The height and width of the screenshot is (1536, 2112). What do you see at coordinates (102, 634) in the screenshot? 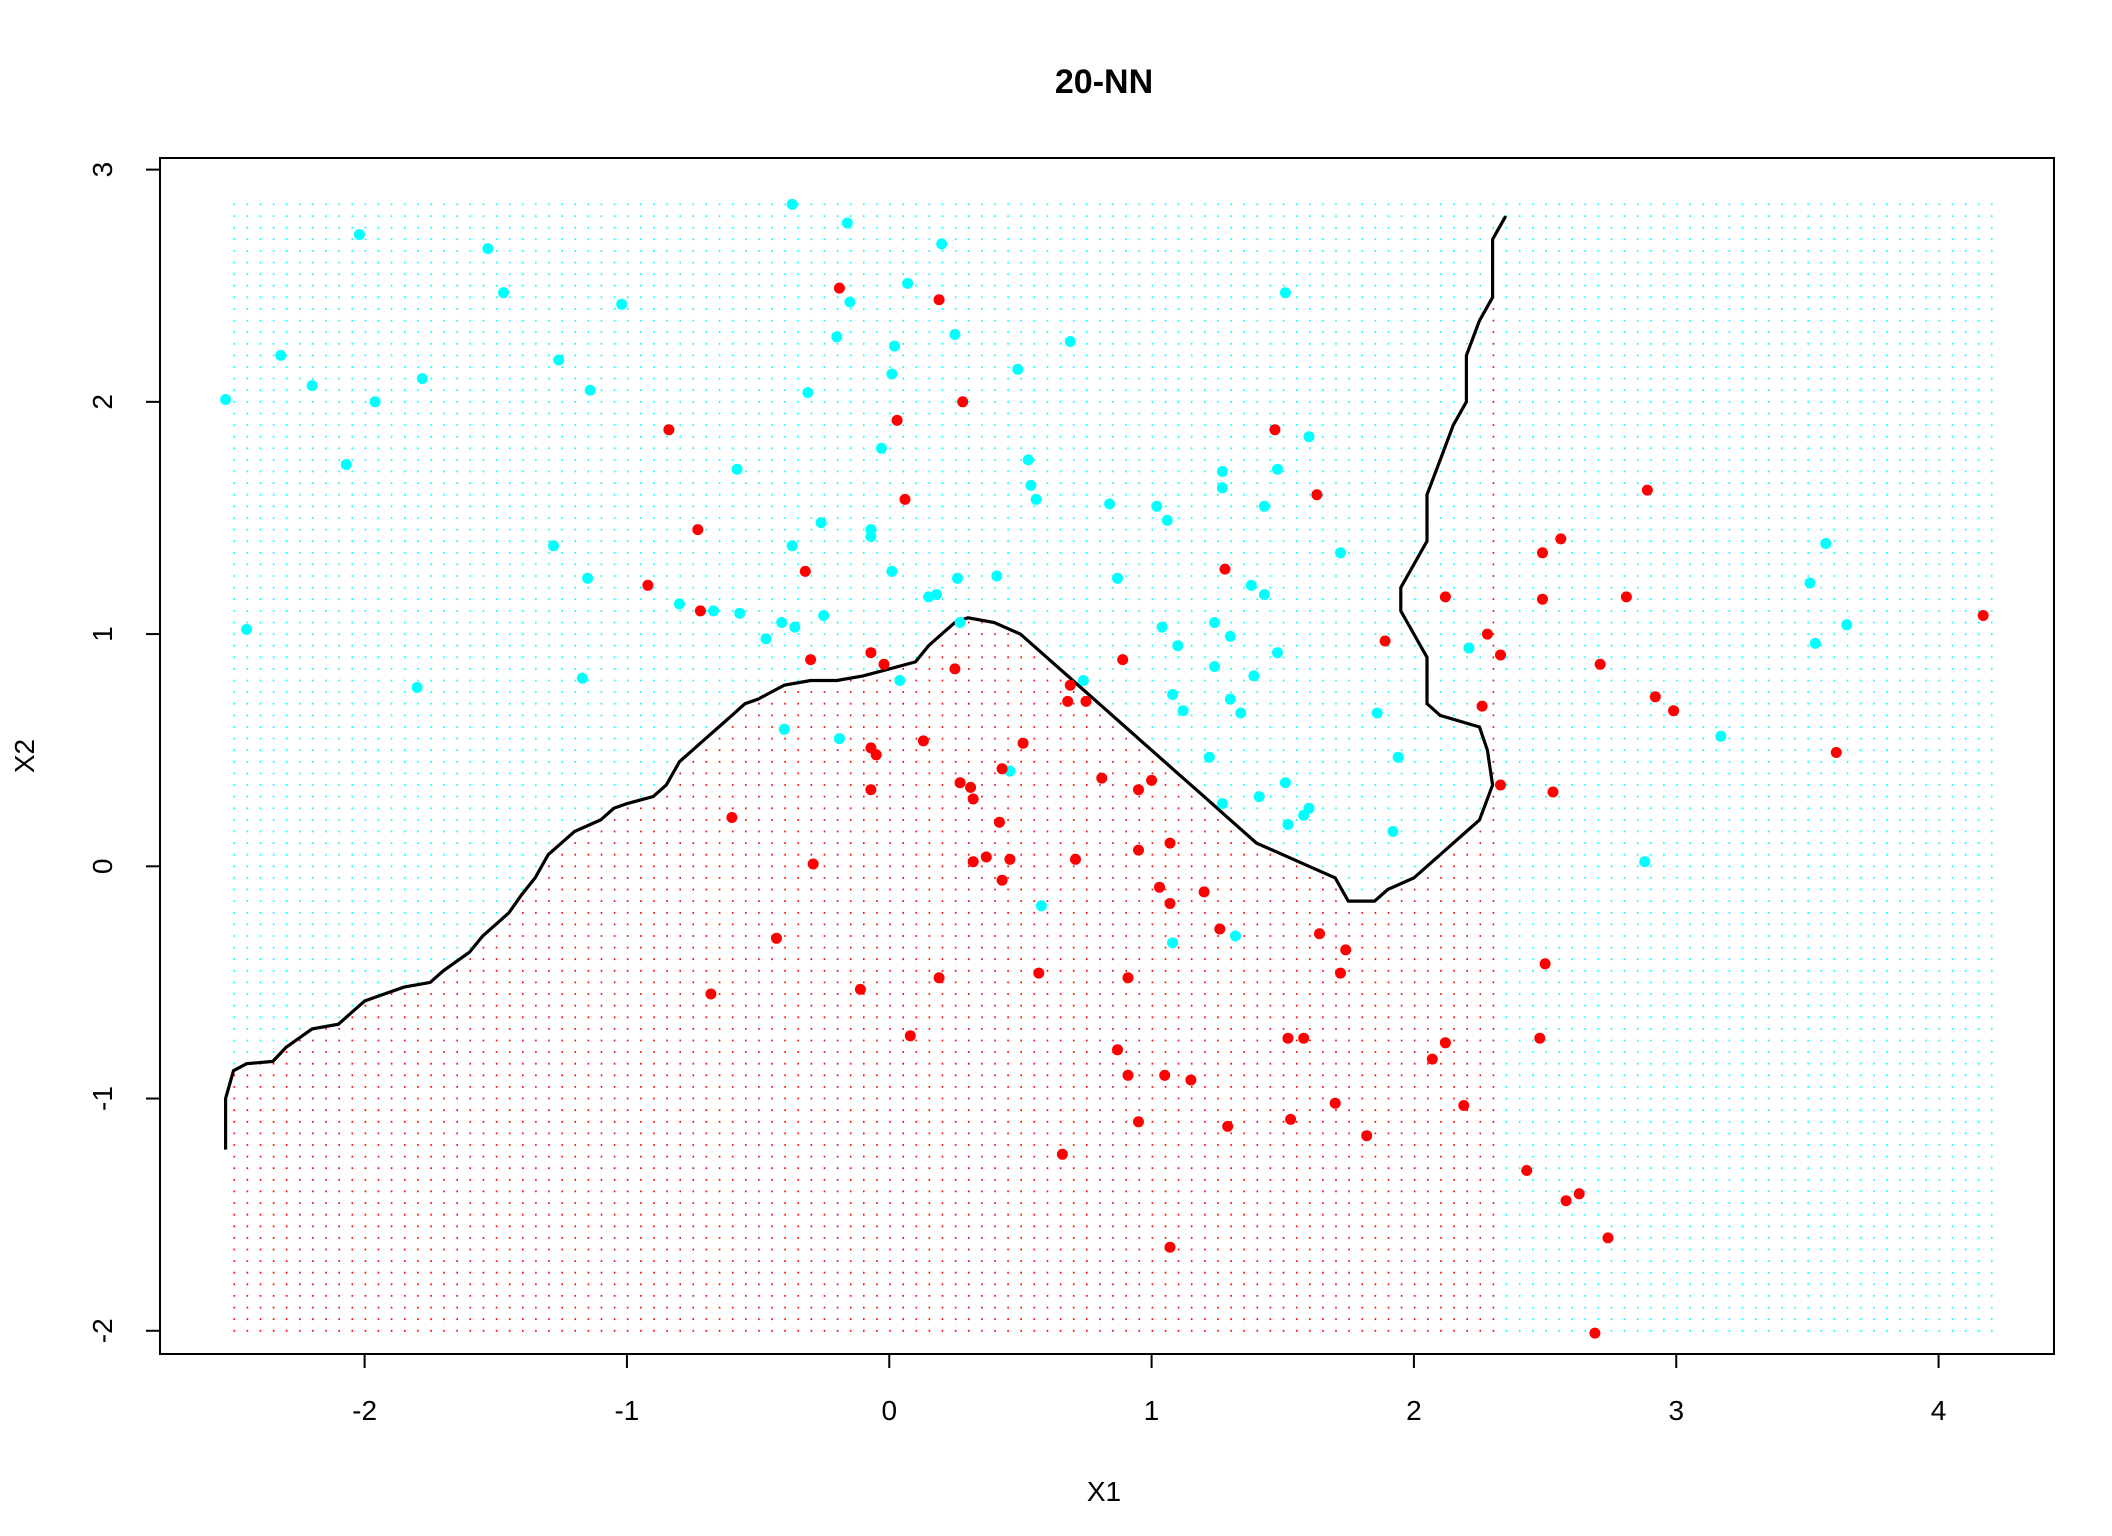
I see `y-tick-label: 1` at bounding box center [102, 634].